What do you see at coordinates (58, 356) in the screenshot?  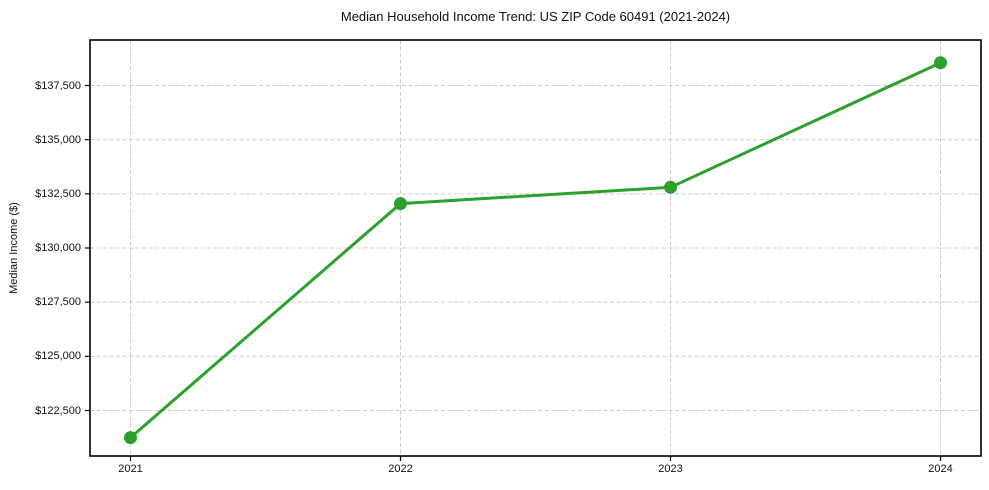 I see `y-tick-label: $125,000` at bounding box center [58, 356].